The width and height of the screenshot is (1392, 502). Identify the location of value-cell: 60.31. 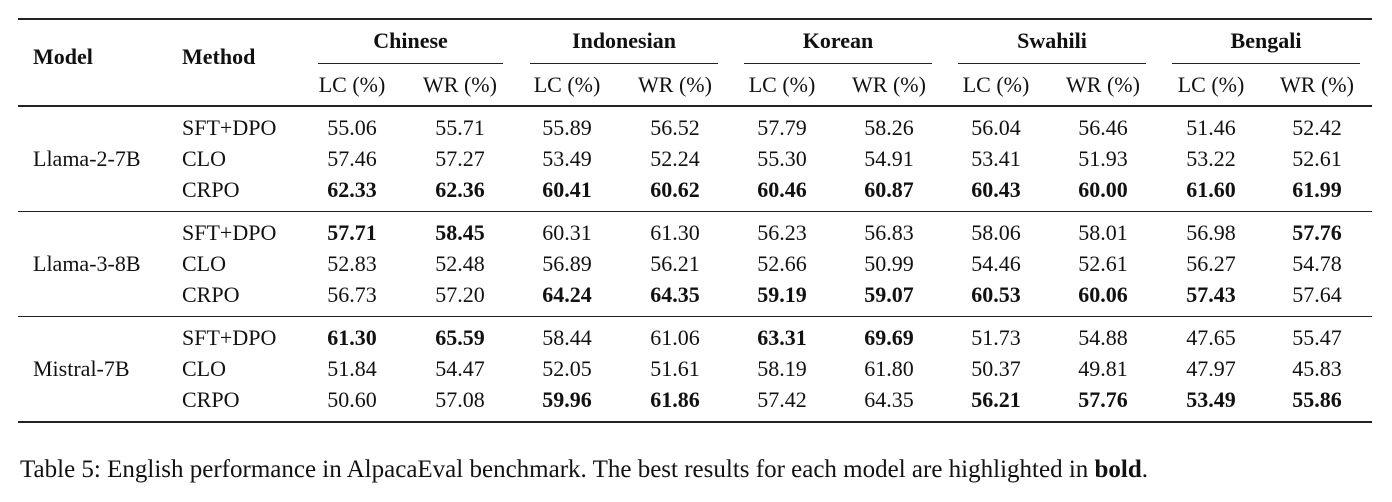
(567, 232).